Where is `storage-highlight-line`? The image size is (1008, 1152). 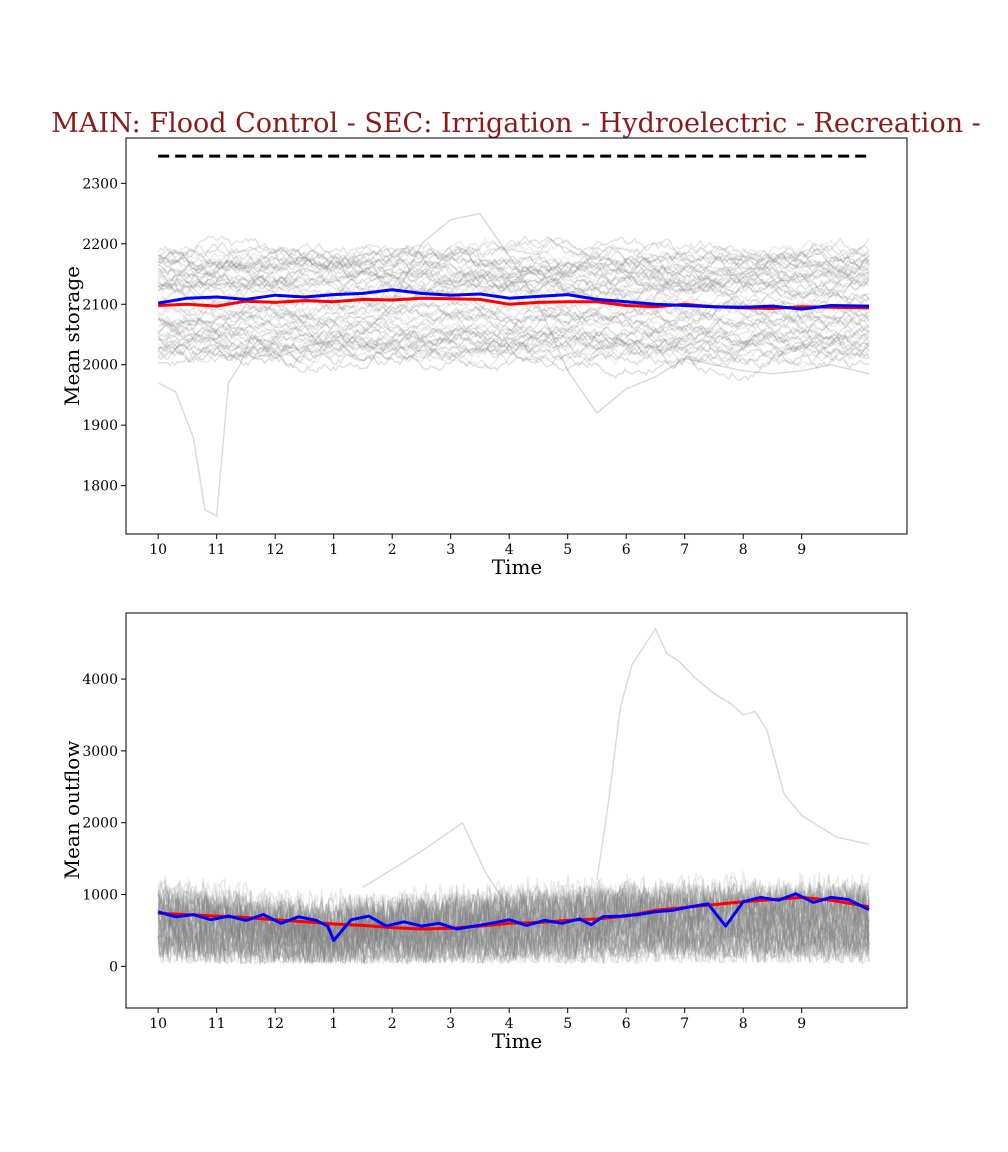 storage-highlight-line is located at coordinates (513, 299).